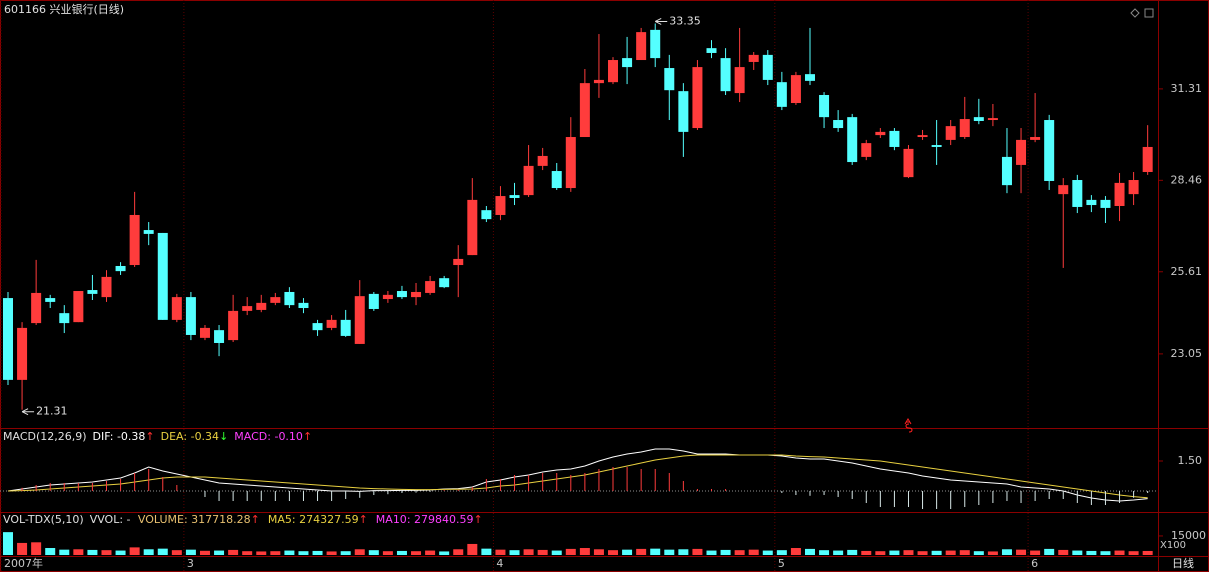  What do you see at coordinates (1187, 179) in the screenshot?
I see `y-tick-label: 28.46` at bounding box center [1187, 179].